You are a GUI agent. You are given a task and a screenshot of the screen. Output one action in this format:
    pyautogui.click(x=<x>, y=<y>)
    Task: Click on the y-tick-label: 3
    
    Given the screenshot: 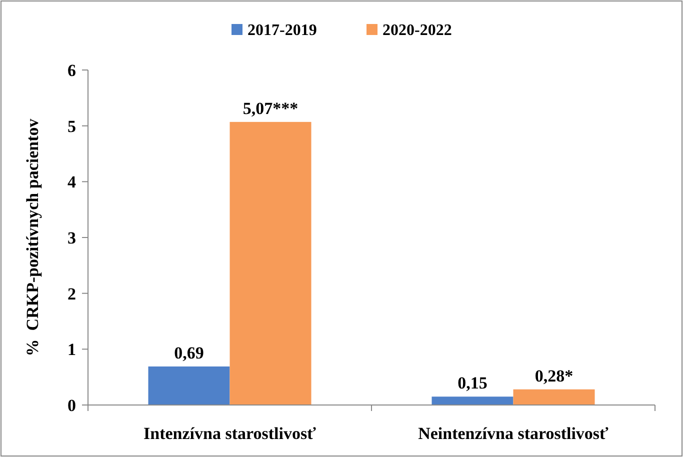 What is the action you would take?
    pyautogui.click(x=72, y=238)
    